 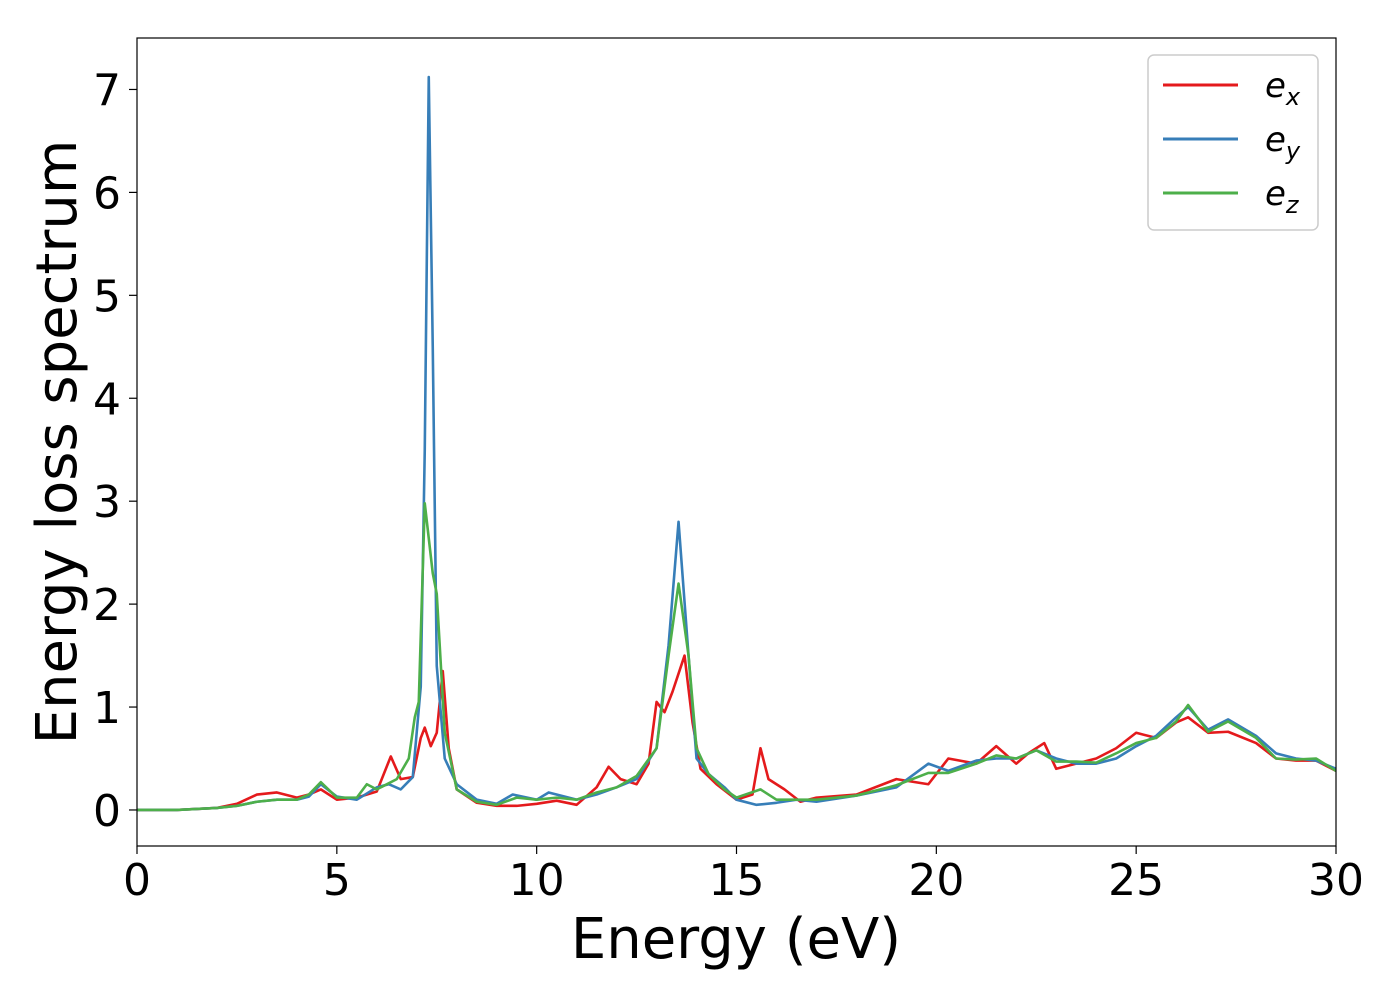 I want to click on y-axis-title: Energy loss spectrum, so click(x=57, y=442).